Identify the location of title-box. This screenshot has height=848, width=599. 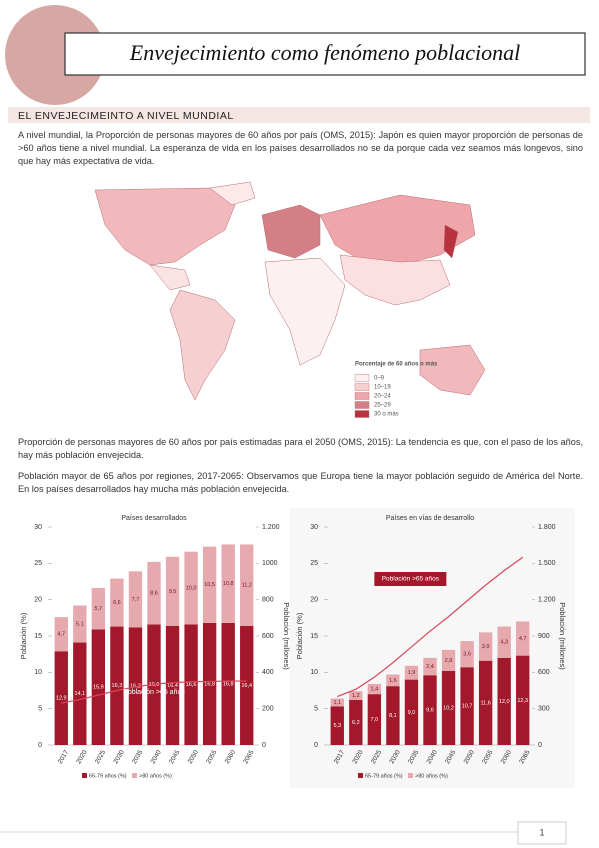
(325, 54).